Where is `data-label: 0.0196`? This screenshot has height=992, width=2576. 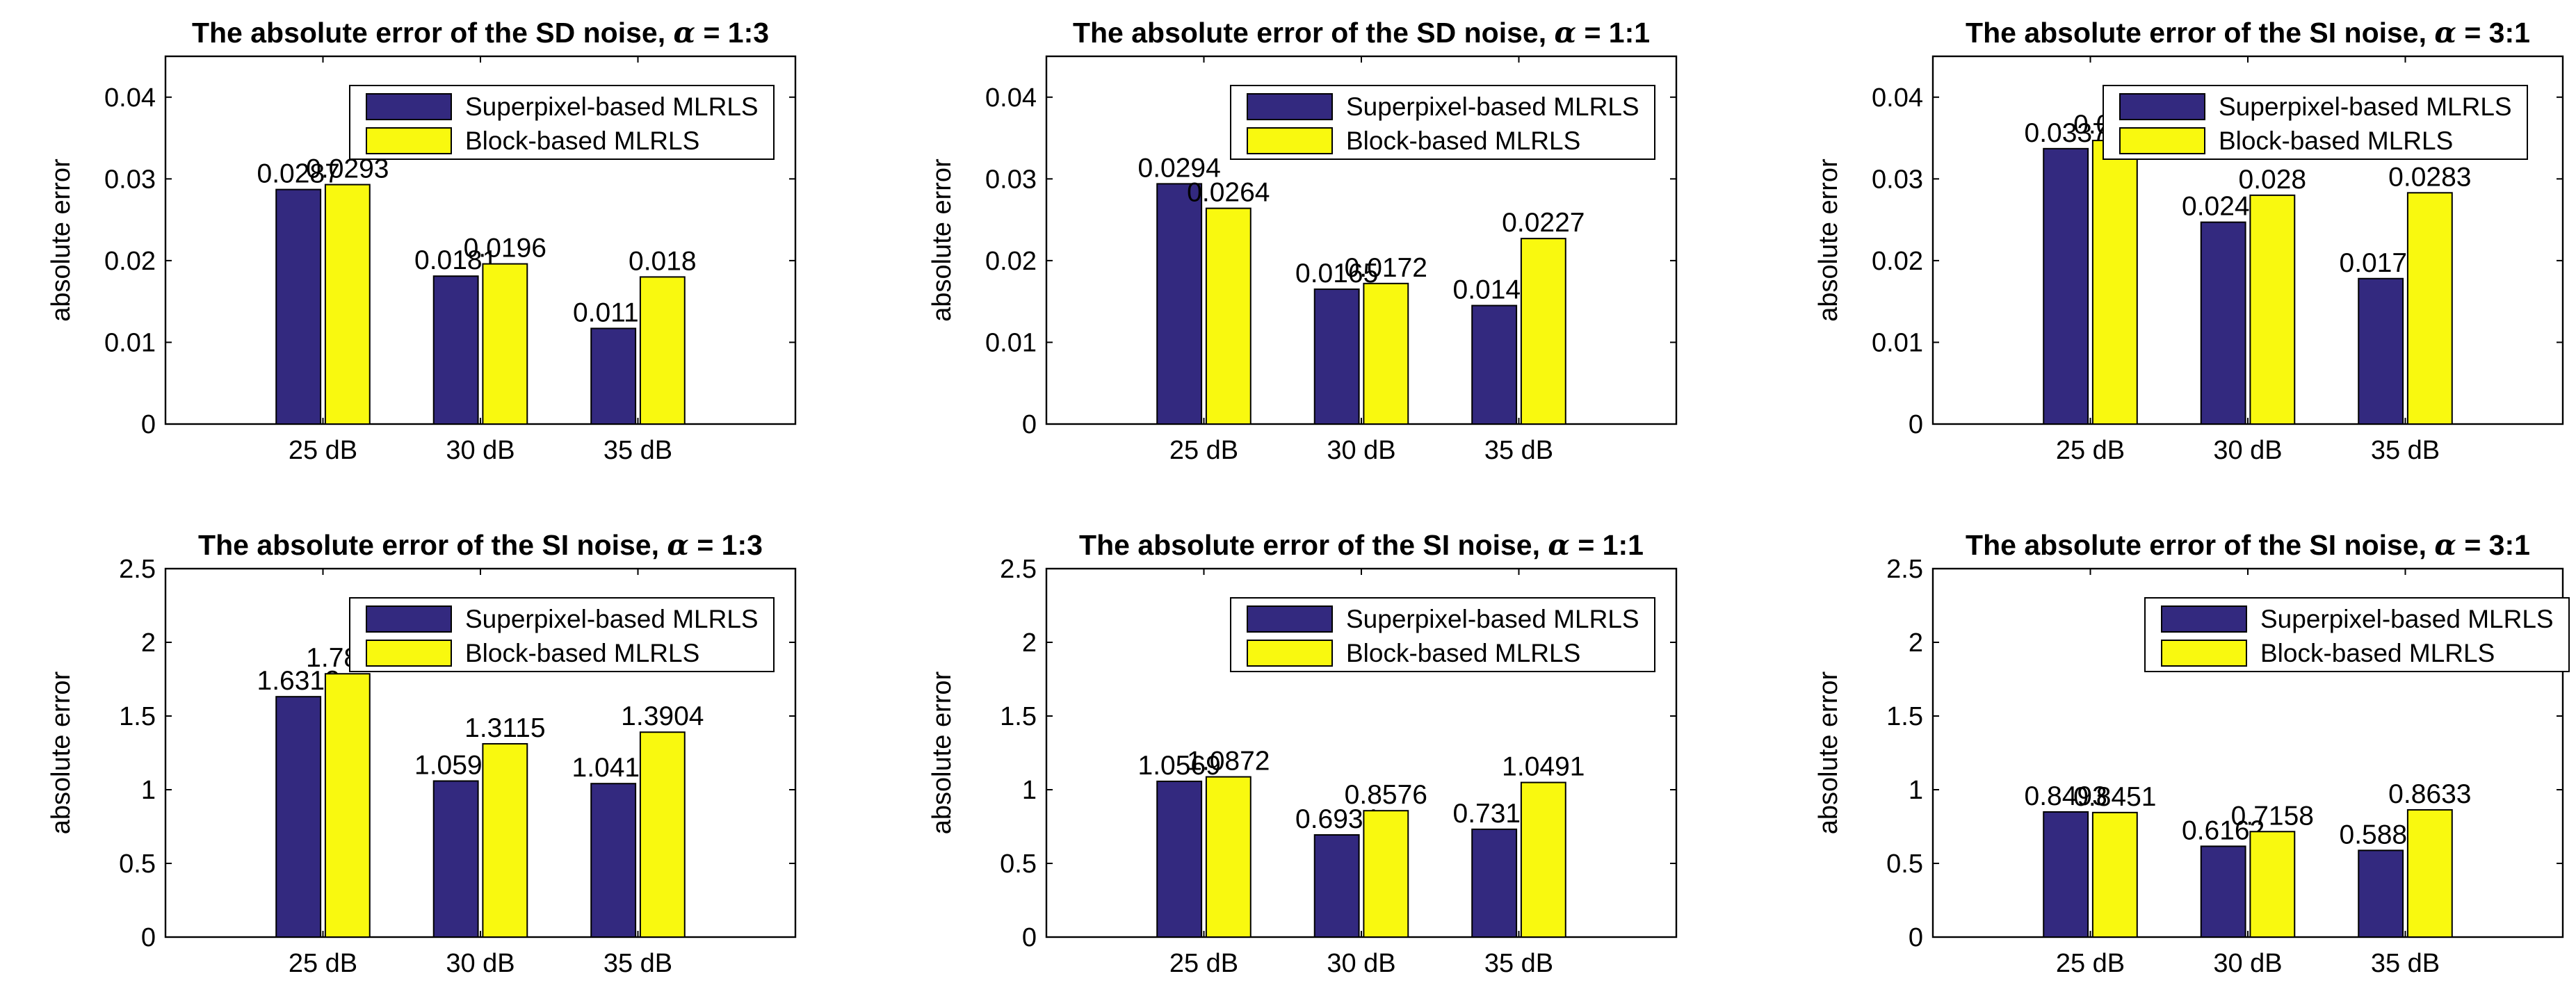
data-label: 0.0196 is located at coordinates (505, 248).